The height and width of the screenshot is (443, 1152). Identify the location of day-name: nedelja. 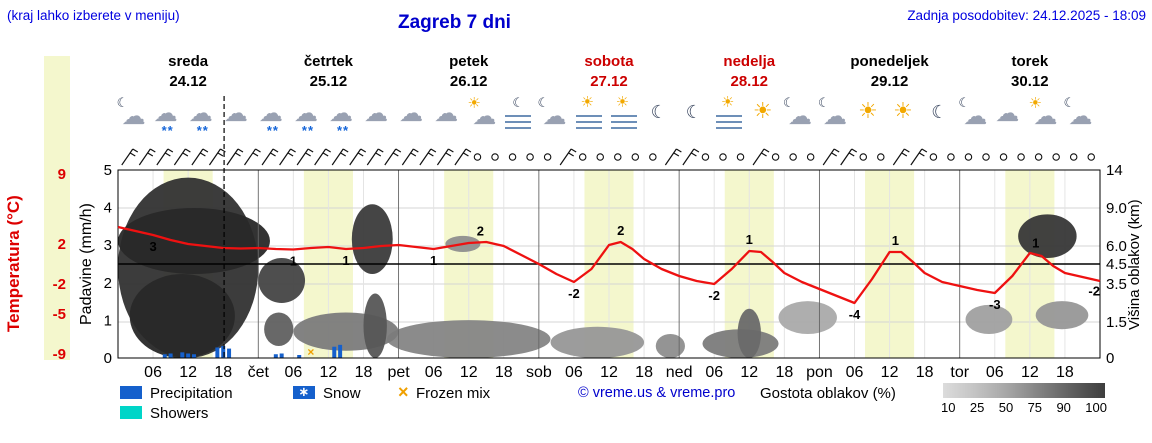
(749, 61).